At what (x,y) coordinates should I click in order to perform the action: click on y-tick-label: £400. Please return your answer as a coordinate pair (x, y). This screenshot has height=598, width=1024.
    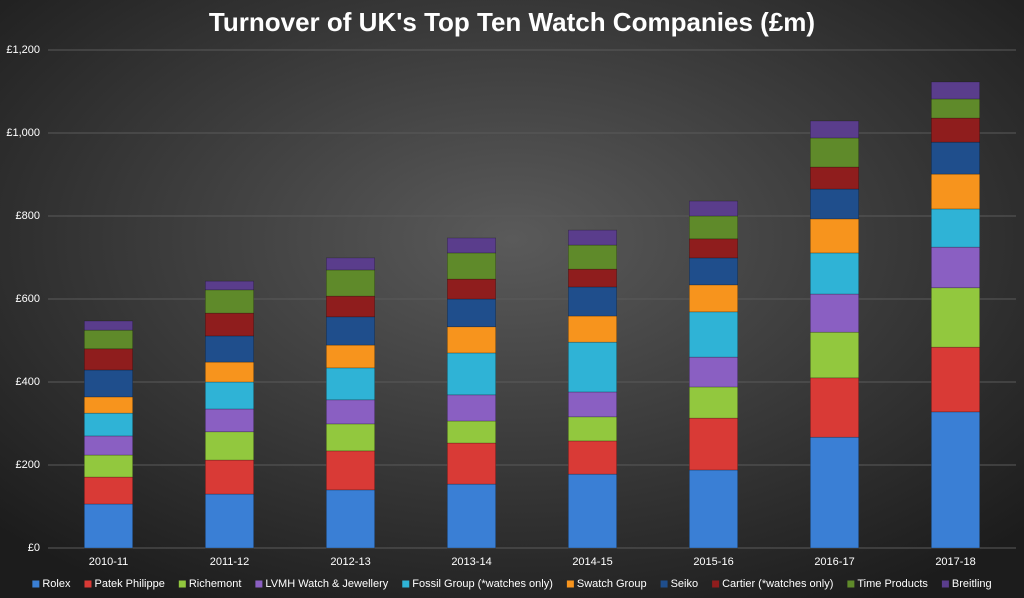
    Looking at the image, I should click on (28, 382).